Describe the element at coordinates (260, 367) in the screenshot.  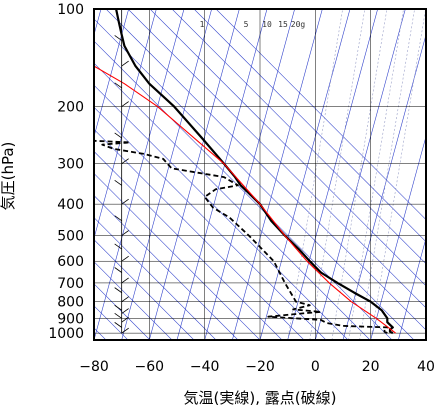
I see `x-tick-label: −20` at that location.